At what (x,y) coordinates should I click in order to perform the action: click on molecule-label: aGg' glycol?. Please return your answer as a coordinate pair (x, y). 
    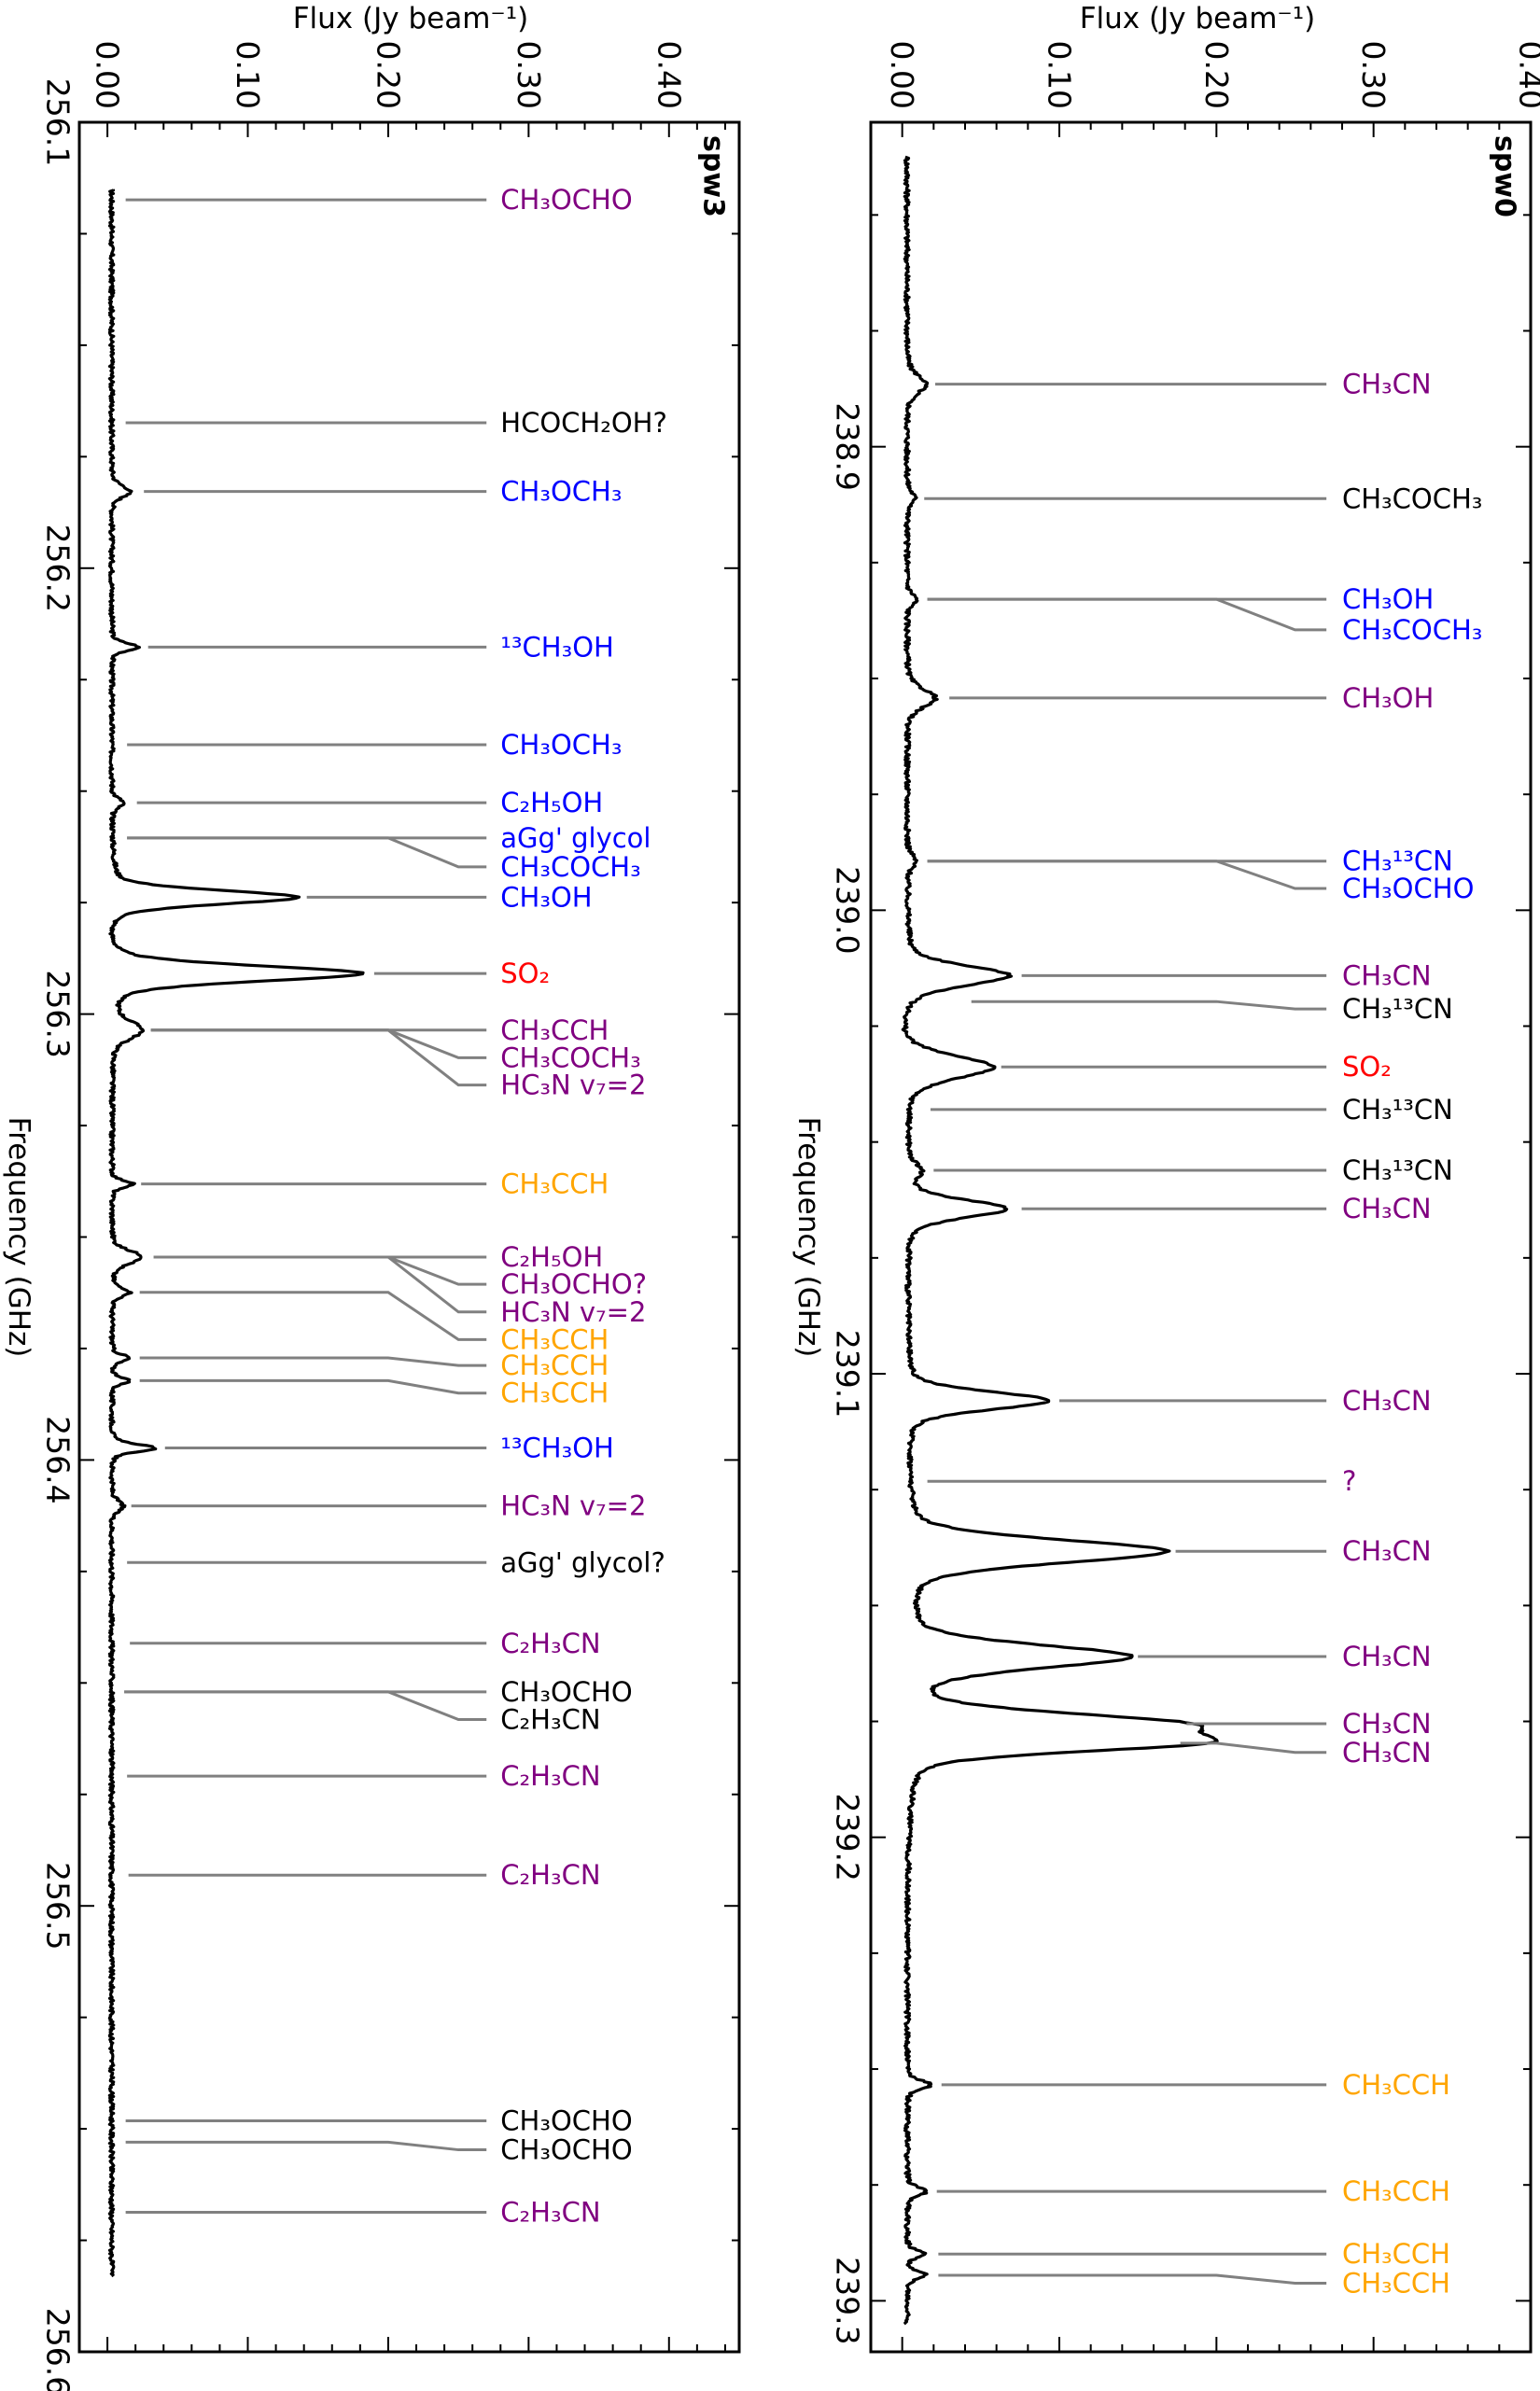
    Looking at the image, I should click on (582, 1562).